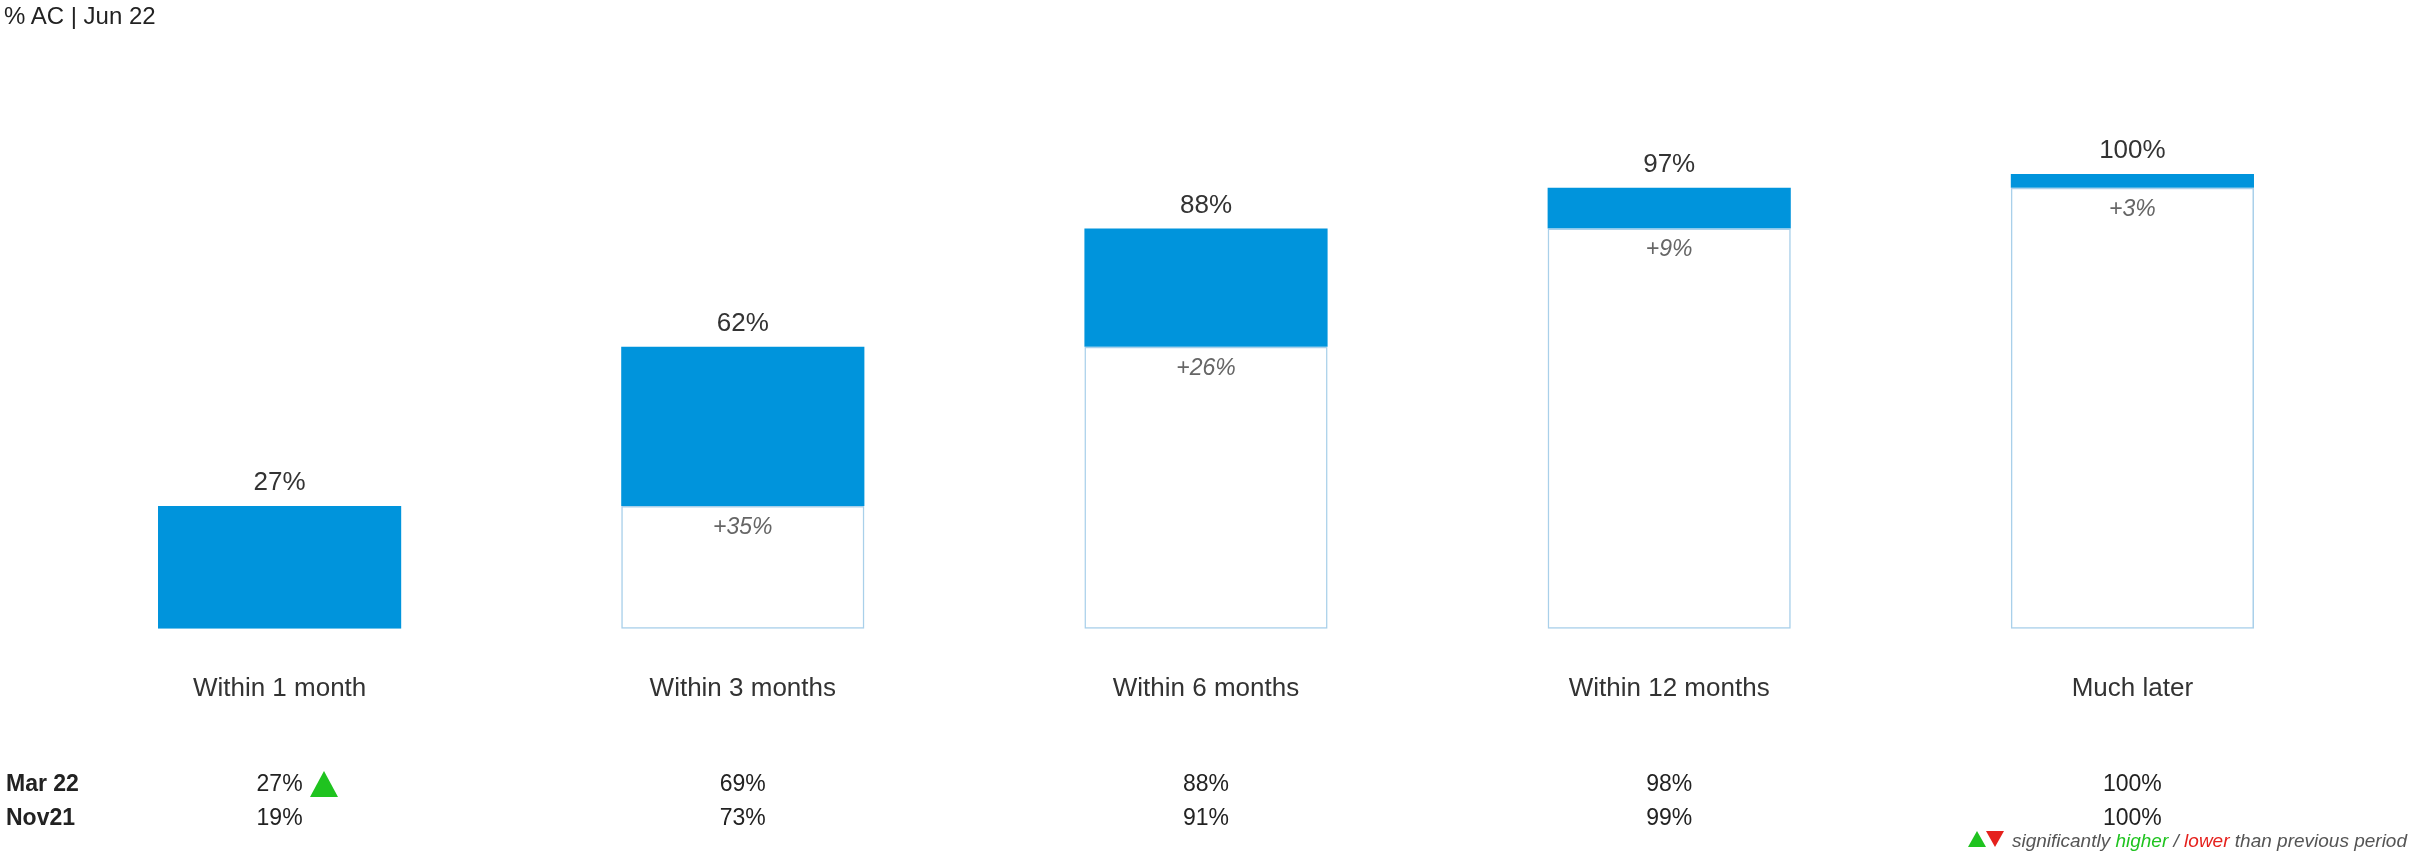 This screenshot has height=857, width=2413. I want to click on x-tick-label: Within 6 months, so click(1206, 686).